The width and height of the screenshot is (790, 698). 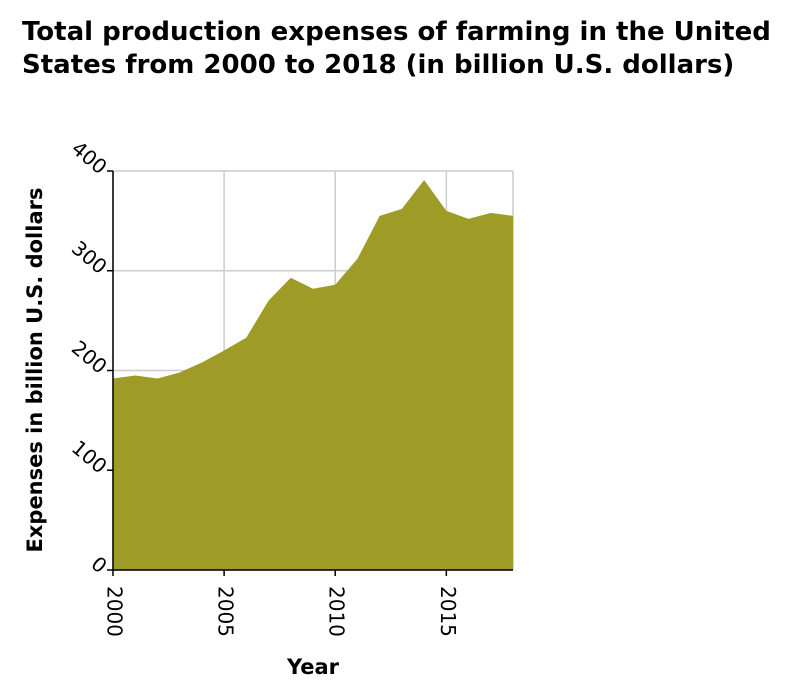 I want to click on x-axis-label: Year, so click(x=313, y=667).